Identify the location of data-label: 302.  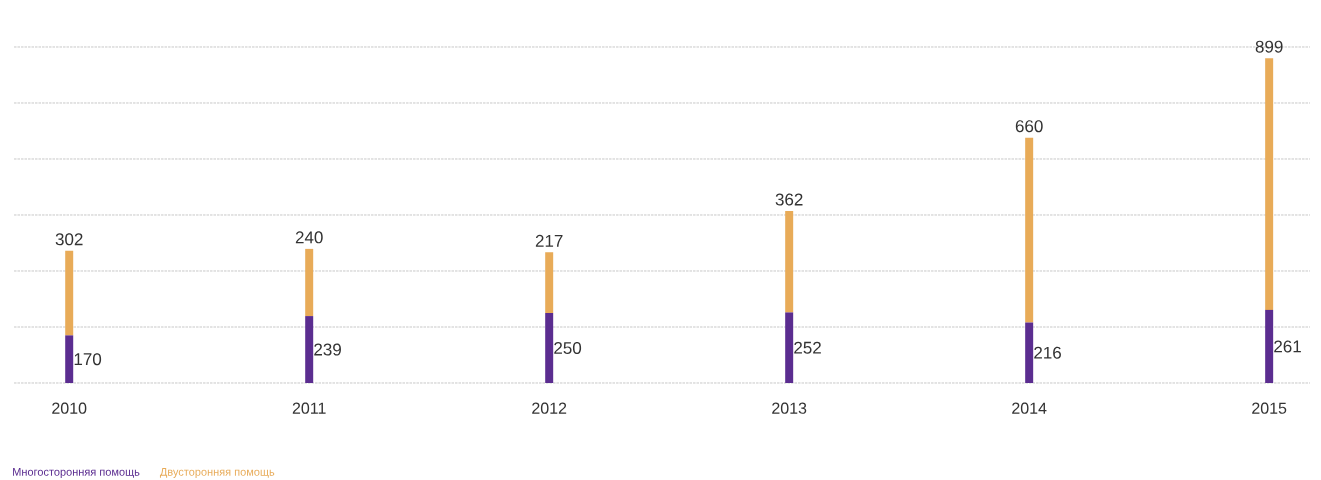
(69, 239).